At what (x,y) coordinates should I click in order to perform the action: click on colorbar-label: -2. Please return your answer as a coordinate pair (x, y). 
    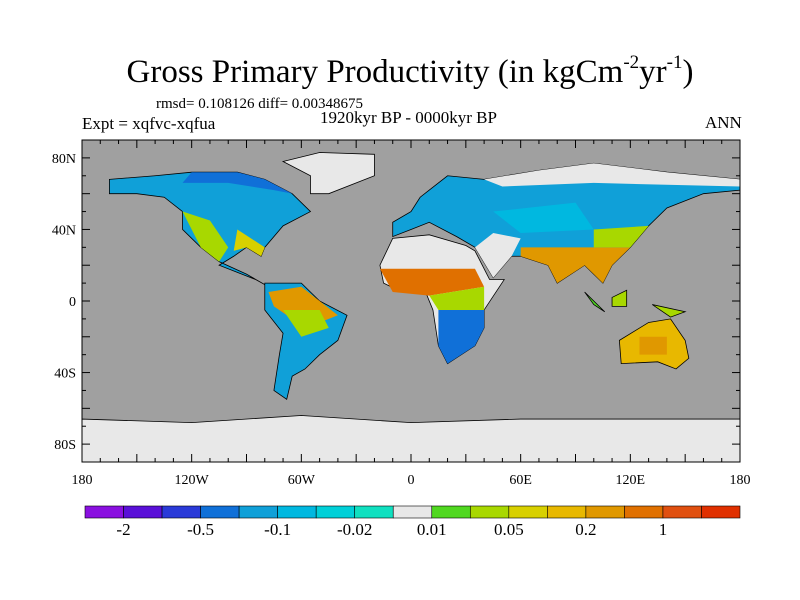
    Looking at the image, I should click on (123, 529).